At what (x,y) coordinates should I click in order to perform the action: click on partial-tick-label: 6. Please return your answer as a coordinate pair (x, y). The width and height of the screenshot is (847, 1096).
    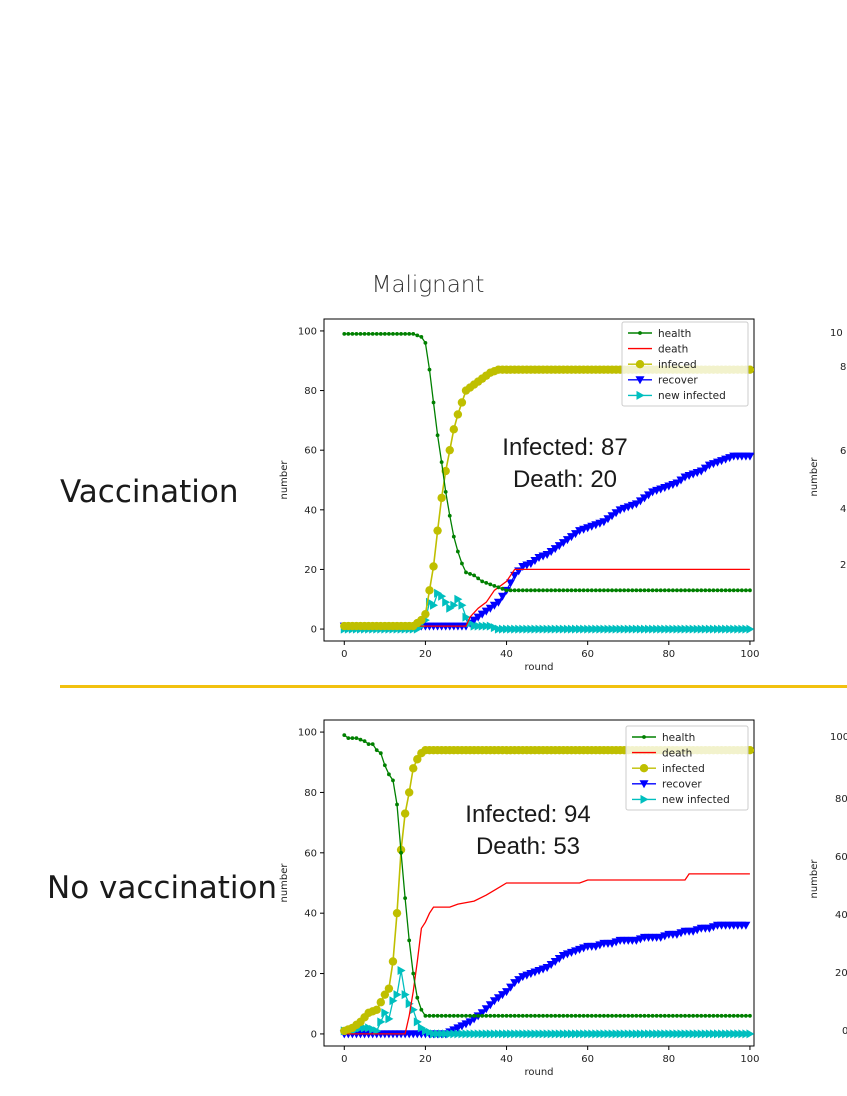
    Looking at the image, I should click on (843, 451).